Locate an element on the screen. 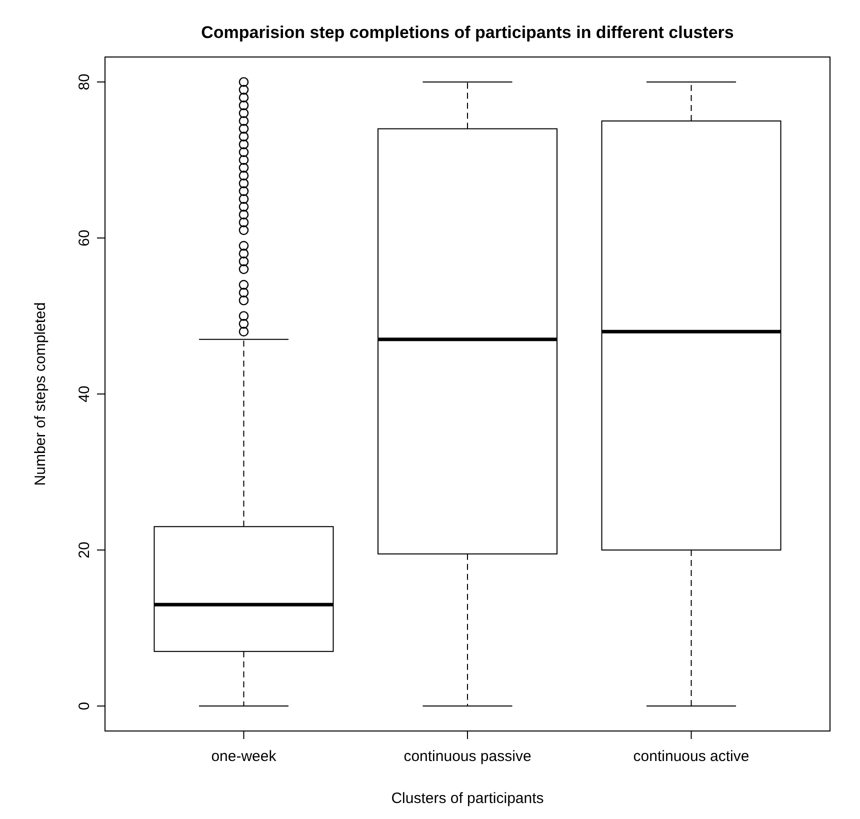  y-tick-label: 80 is located at coordinates (84, 82).